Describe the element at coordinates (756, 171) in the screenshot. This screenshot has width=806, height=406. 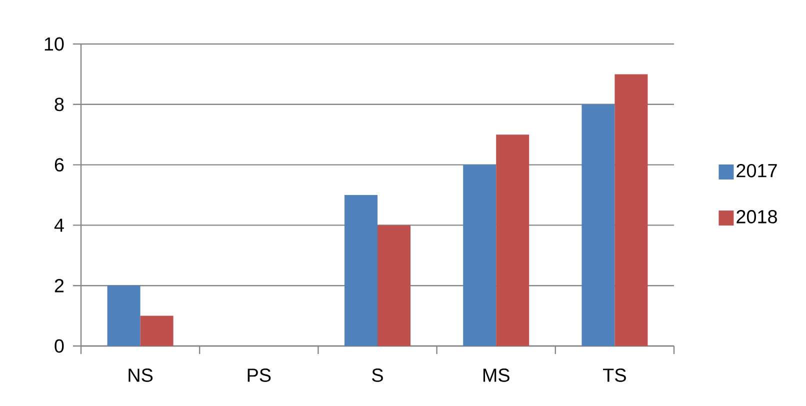
I see `legend-label: 2017` at that location.